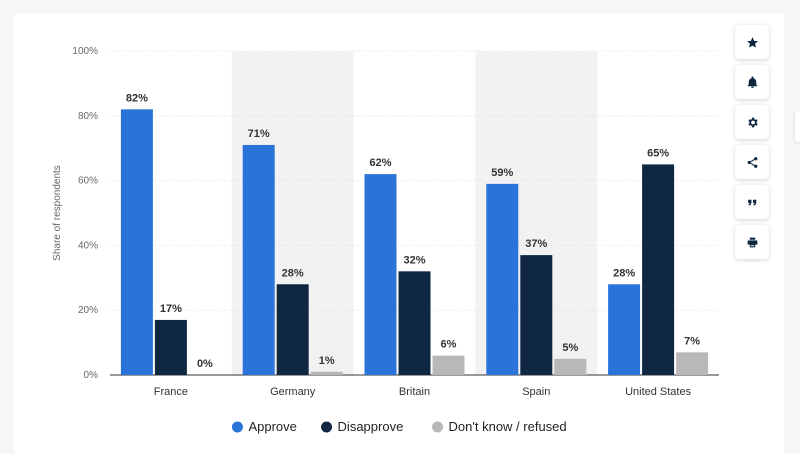 This screenshot has height=454, width=800. Describe the element at coordinates (414, 260) in the screenshot. I see `data-label: 32%` at that location.